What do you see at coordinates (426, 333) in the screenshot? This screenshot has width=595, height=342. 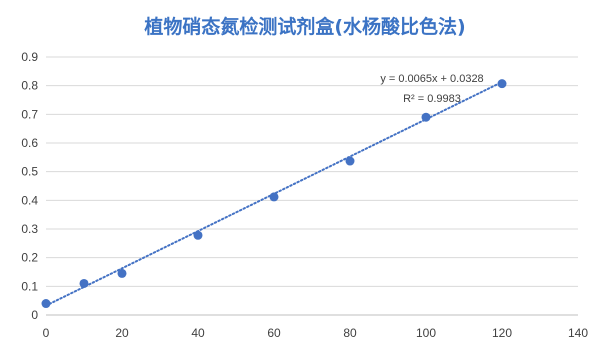 I see `x-tick-label: 100` at bounding box center [426, 333].